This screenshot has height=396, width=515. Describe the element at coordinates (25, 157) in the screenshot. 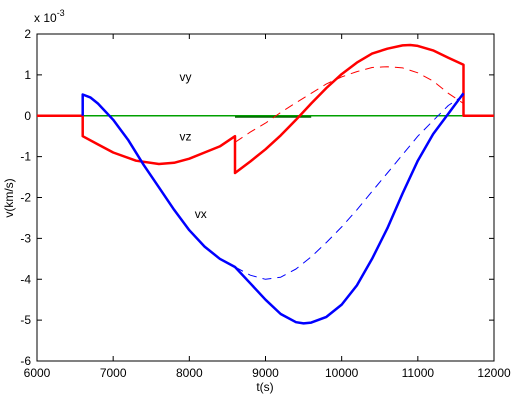

I see `y-tick-label: -1` at that location.